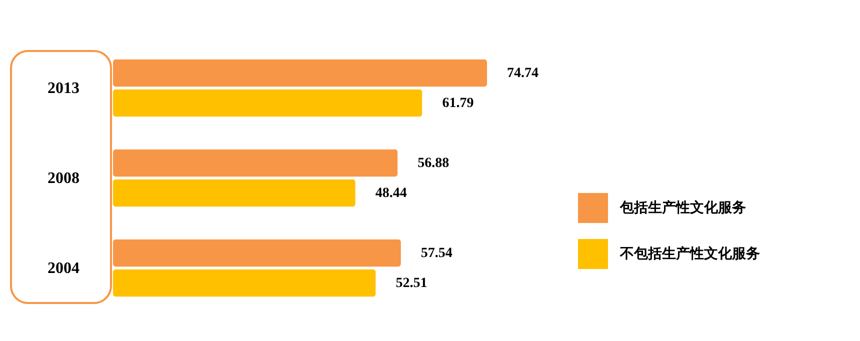  Describe the element at coordinates (689, 253) in the screenshot. I see `legend-label: 不包括生产性文化服务` at that location.